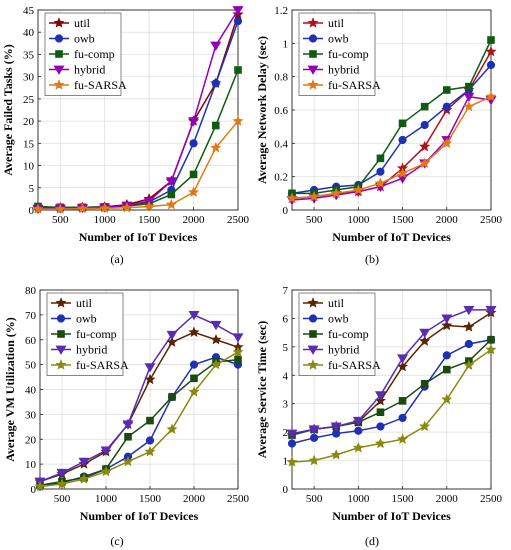 This screenshot has width=511, height=550. What do you see at coordinates (31, 316) in the screenshot?
I see `y-tick-label: 70` at bounding box center [31, 316].